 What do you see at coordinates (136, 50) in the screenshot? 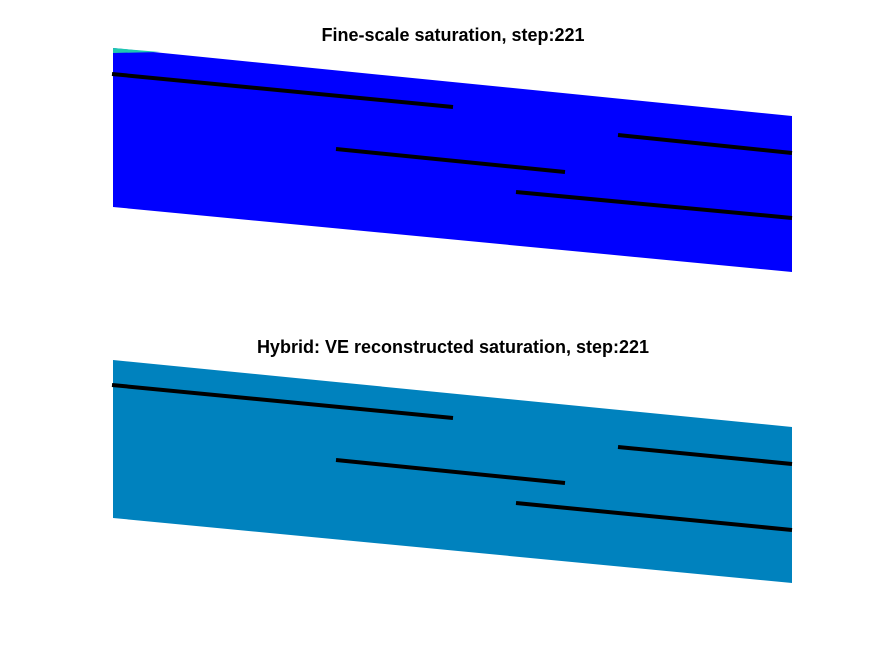
I see `saturation-front-corner` at bounding box center [136, 50].